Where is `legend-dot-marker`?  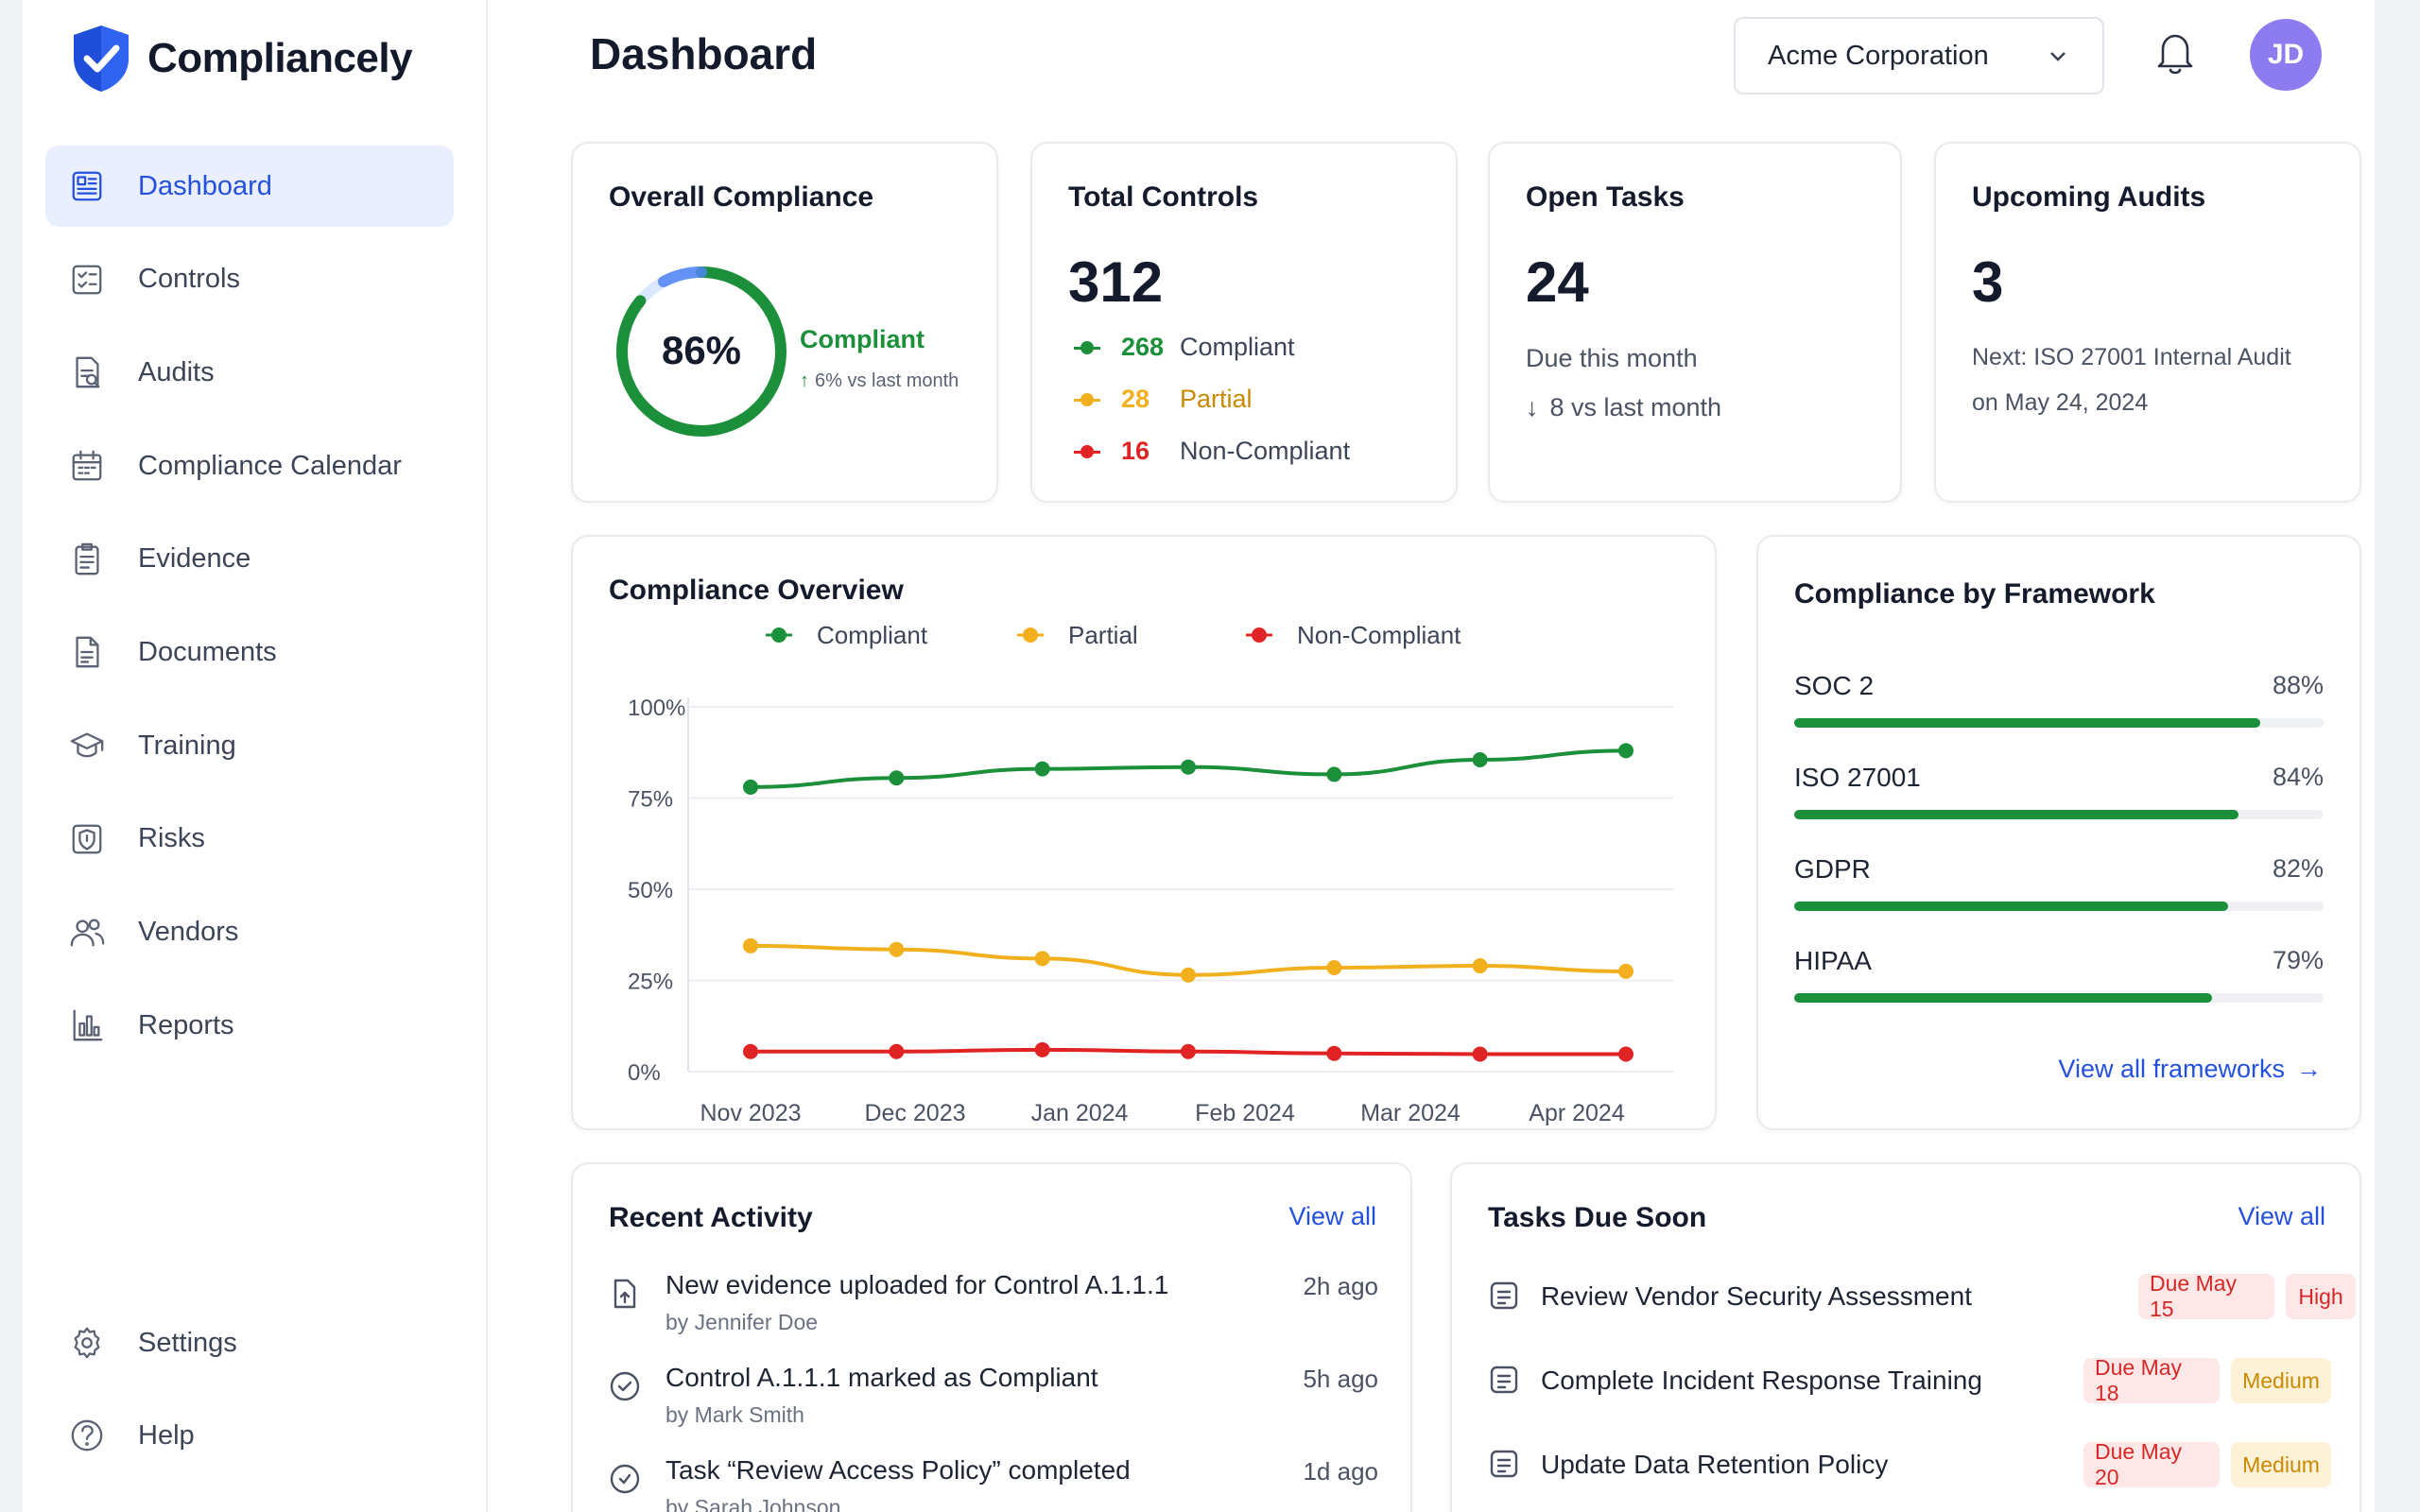
legend-dot-marker is located at coordinates (1030, 635).